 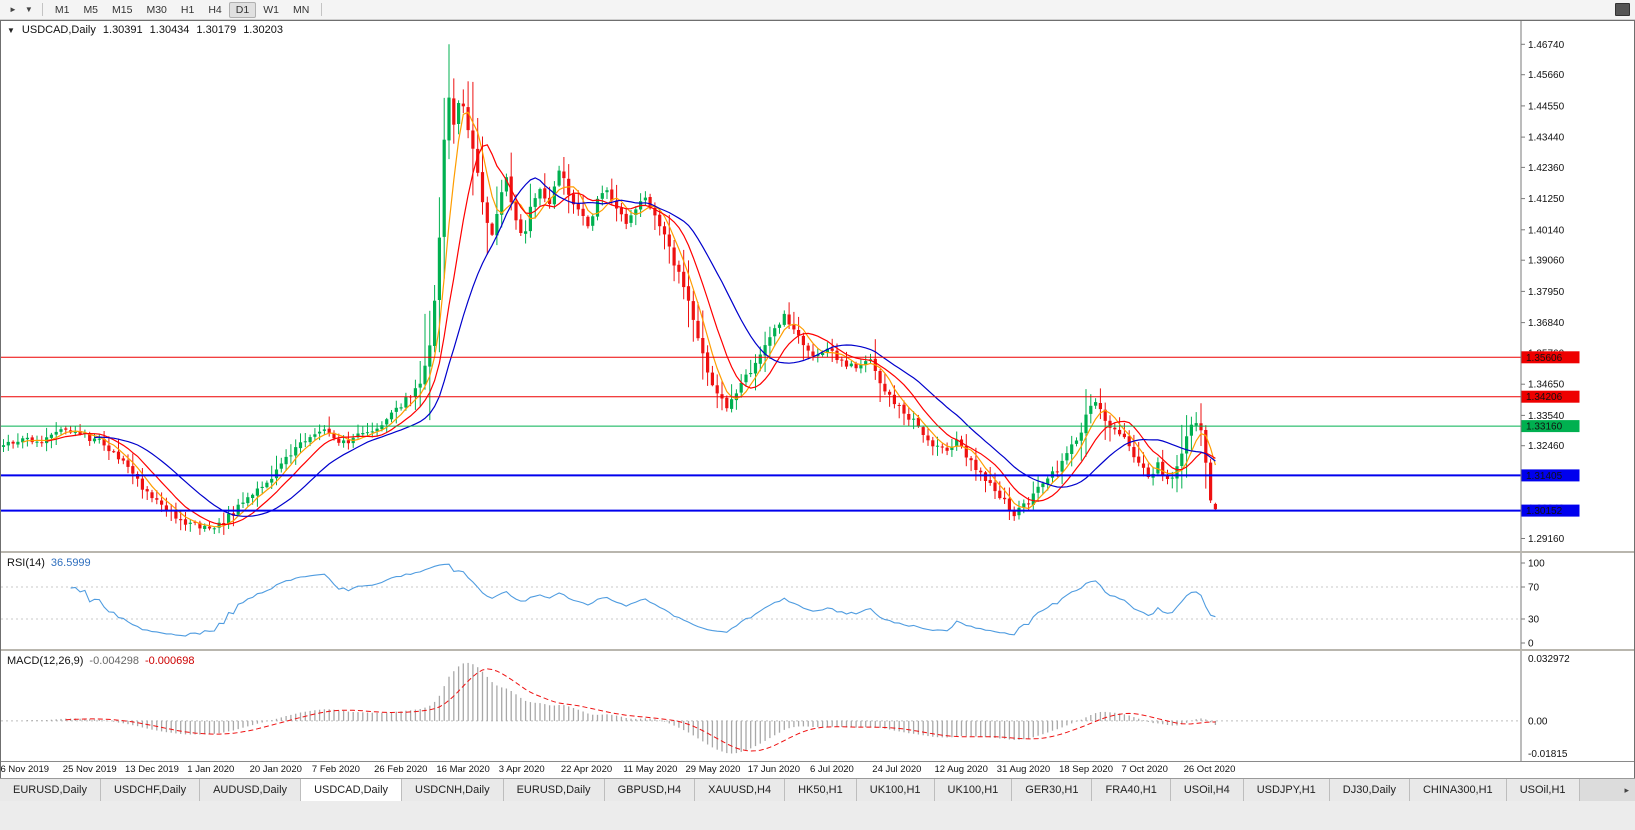 What do you see at coordinates (101, 661) in the screenshot?
I see `macd-title: MACD(12,26,9) -0.004298 -0.000698` at bounding box center [101, 661].